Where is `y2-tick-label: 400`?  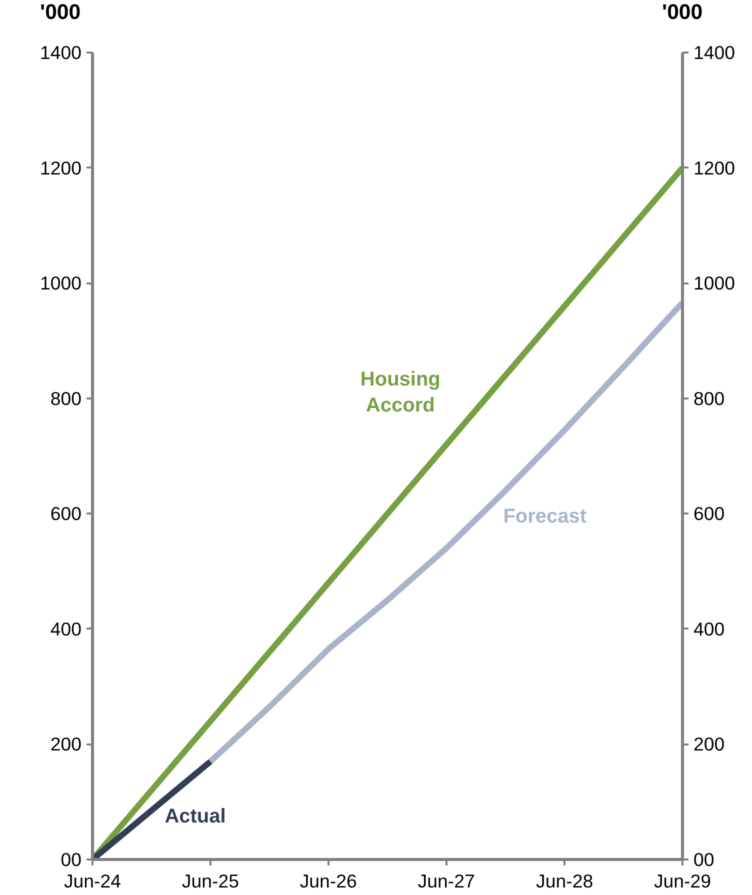
y2-tick-label: 400 is located at coordinates (709, 629).